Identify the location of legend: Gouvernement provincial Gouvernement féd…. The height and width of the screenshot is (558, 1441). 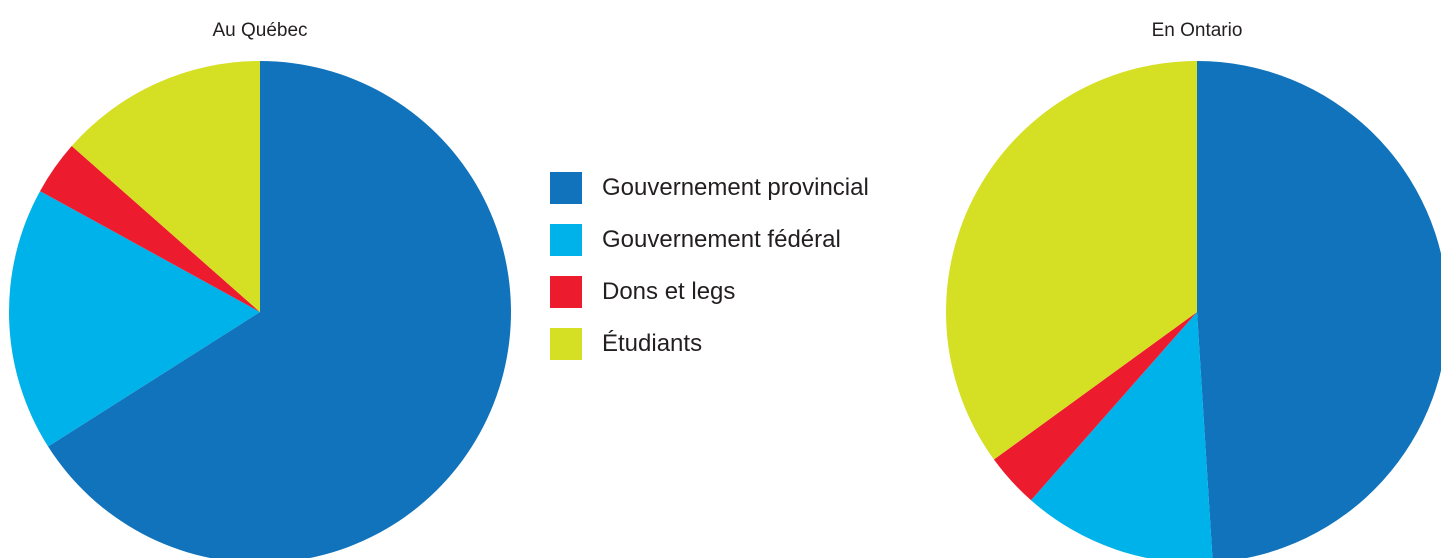
(709, 276).